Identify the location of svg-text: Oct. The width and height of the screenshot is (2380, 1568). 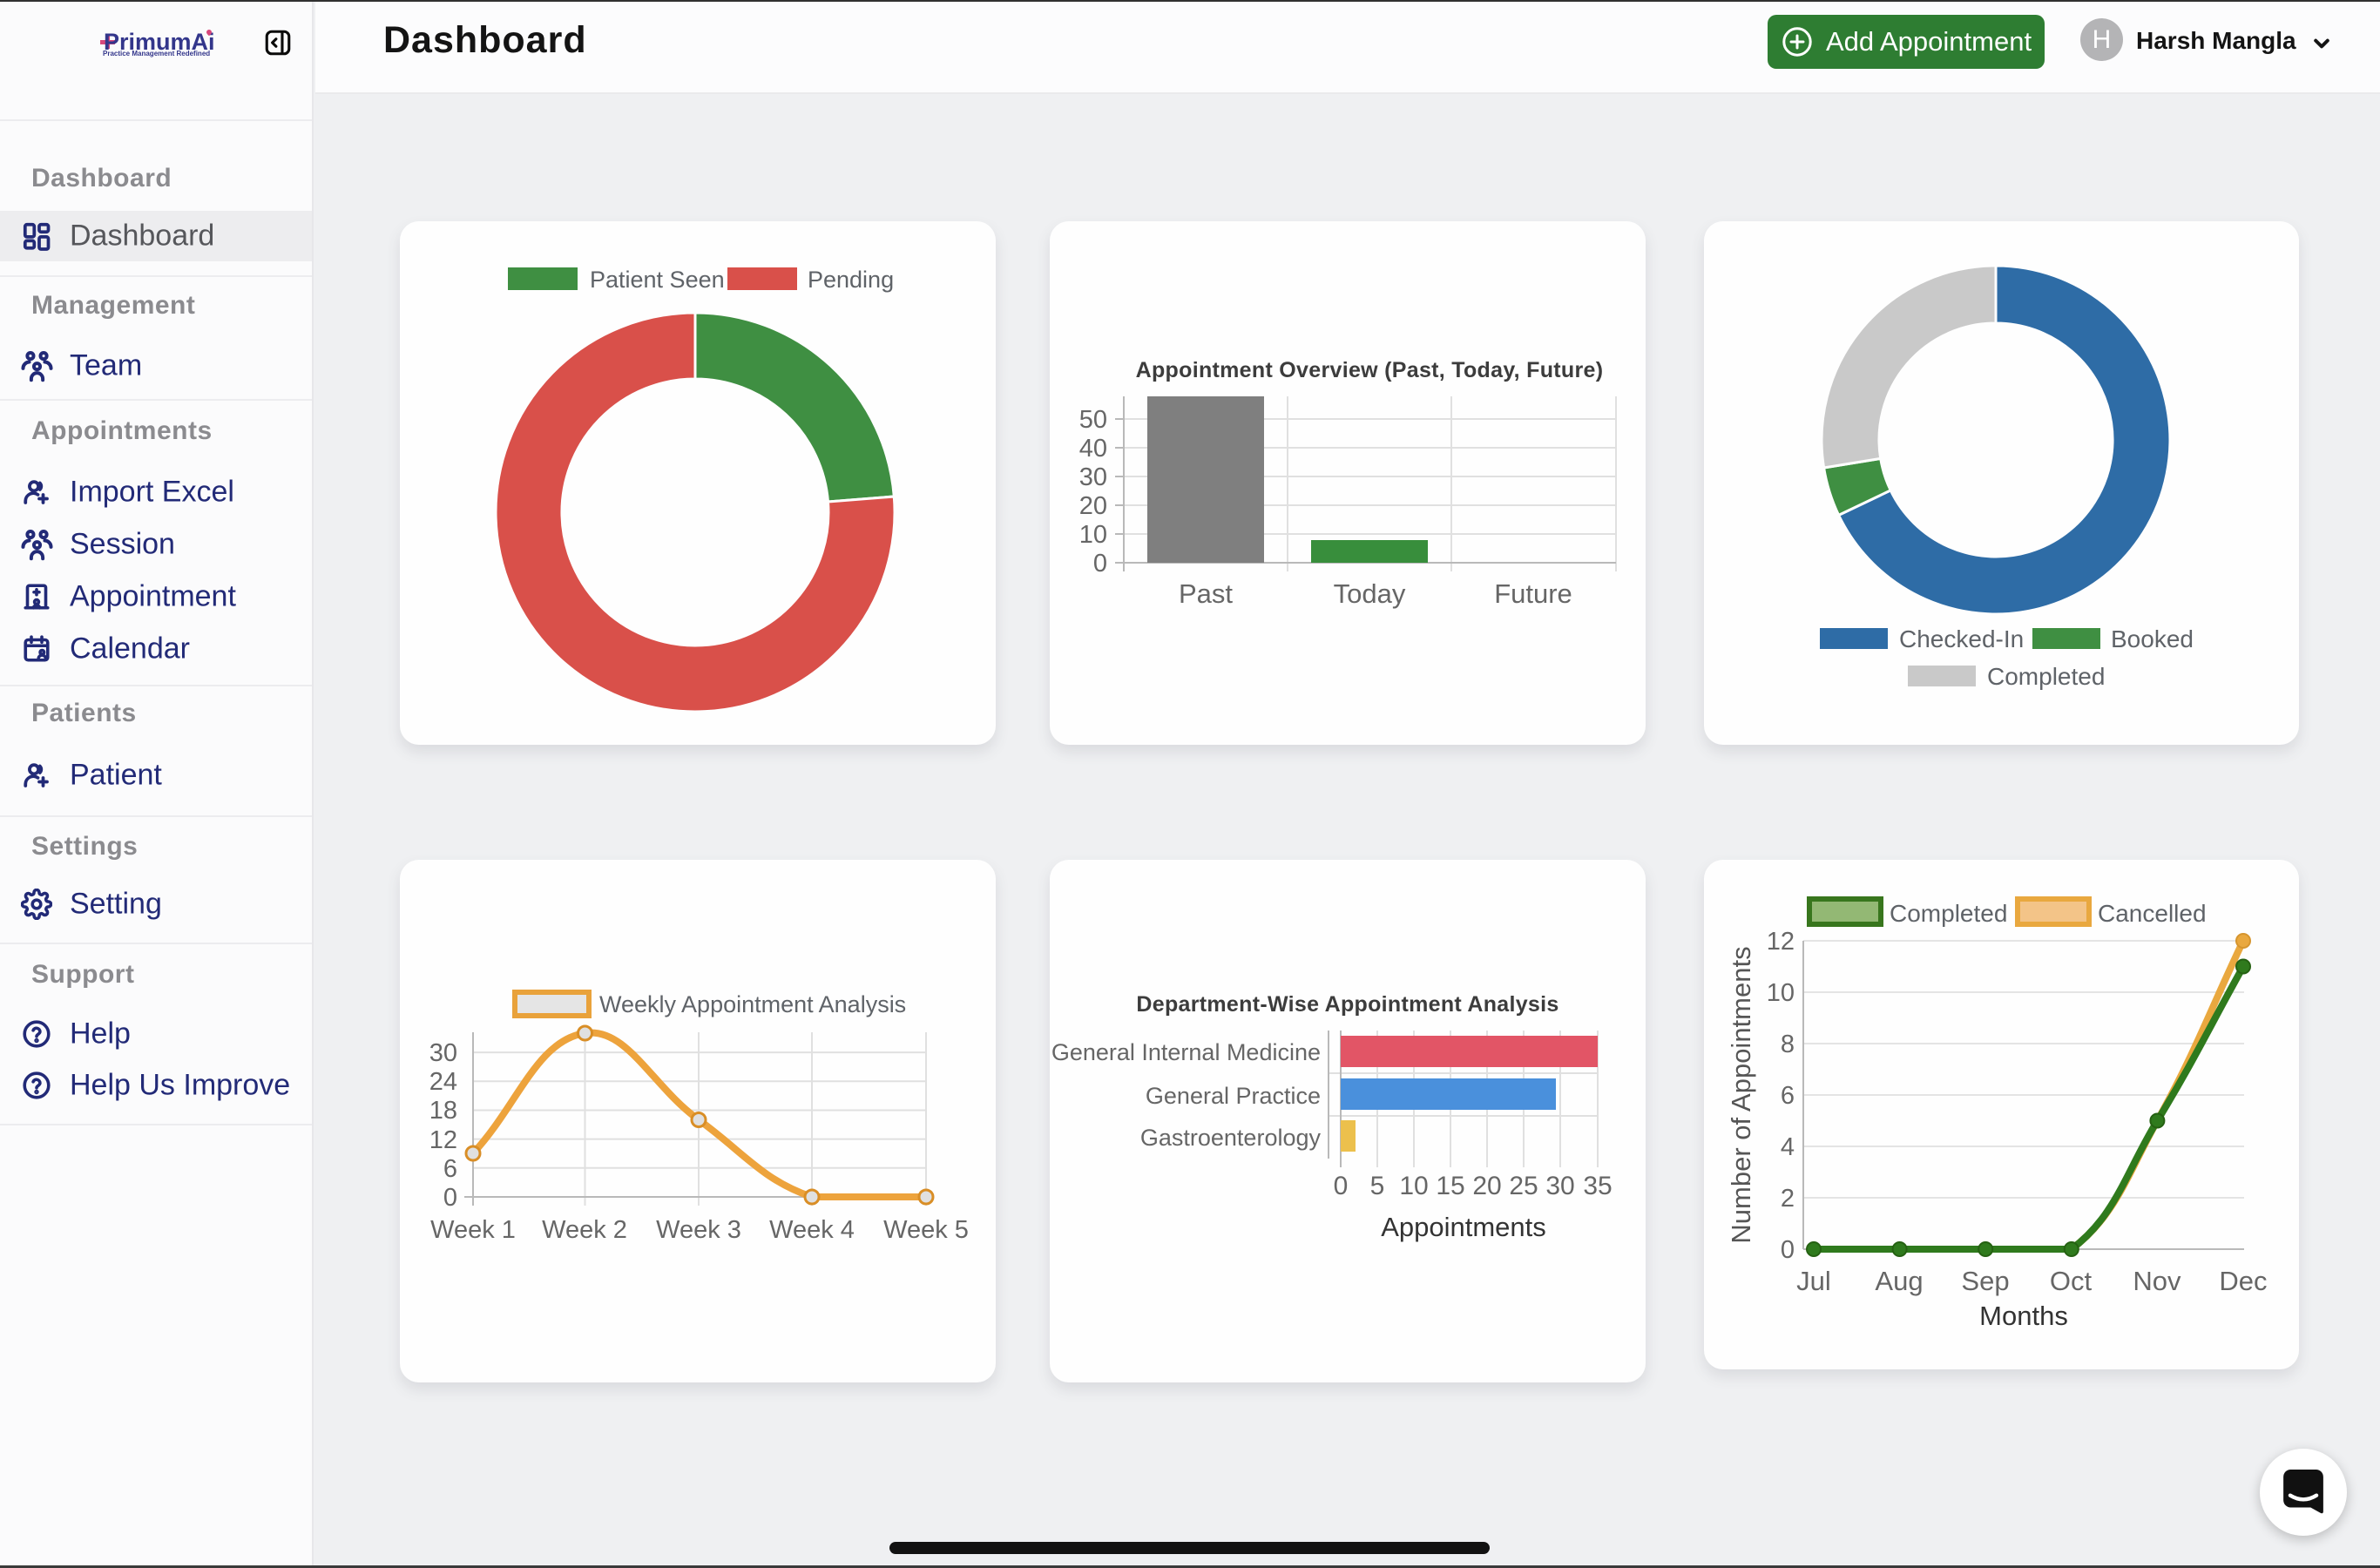
(2071, 1281).